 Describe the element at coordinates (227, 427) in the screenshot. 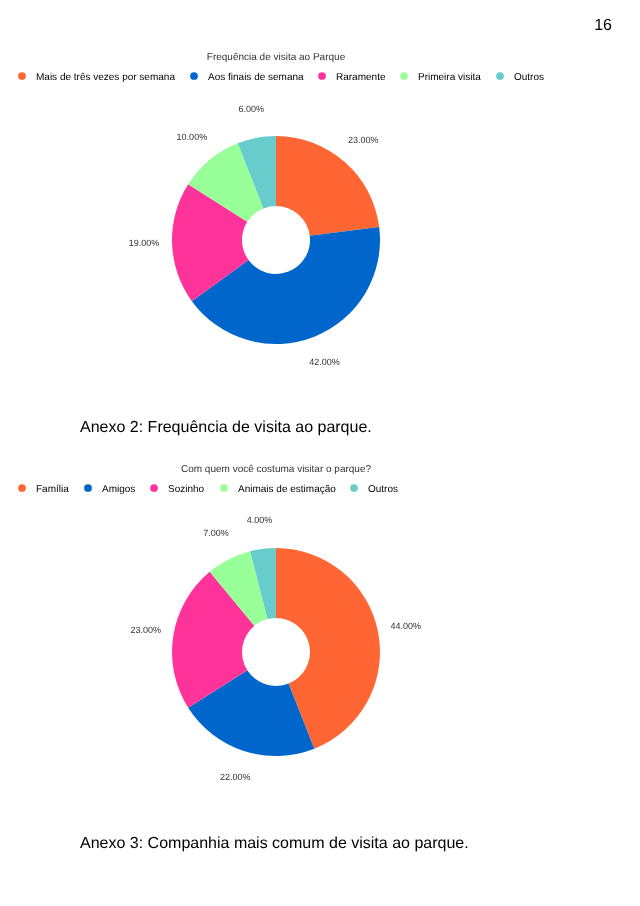

I see `text: Anexo 2: Frequência de visita ao parque.` at that location.